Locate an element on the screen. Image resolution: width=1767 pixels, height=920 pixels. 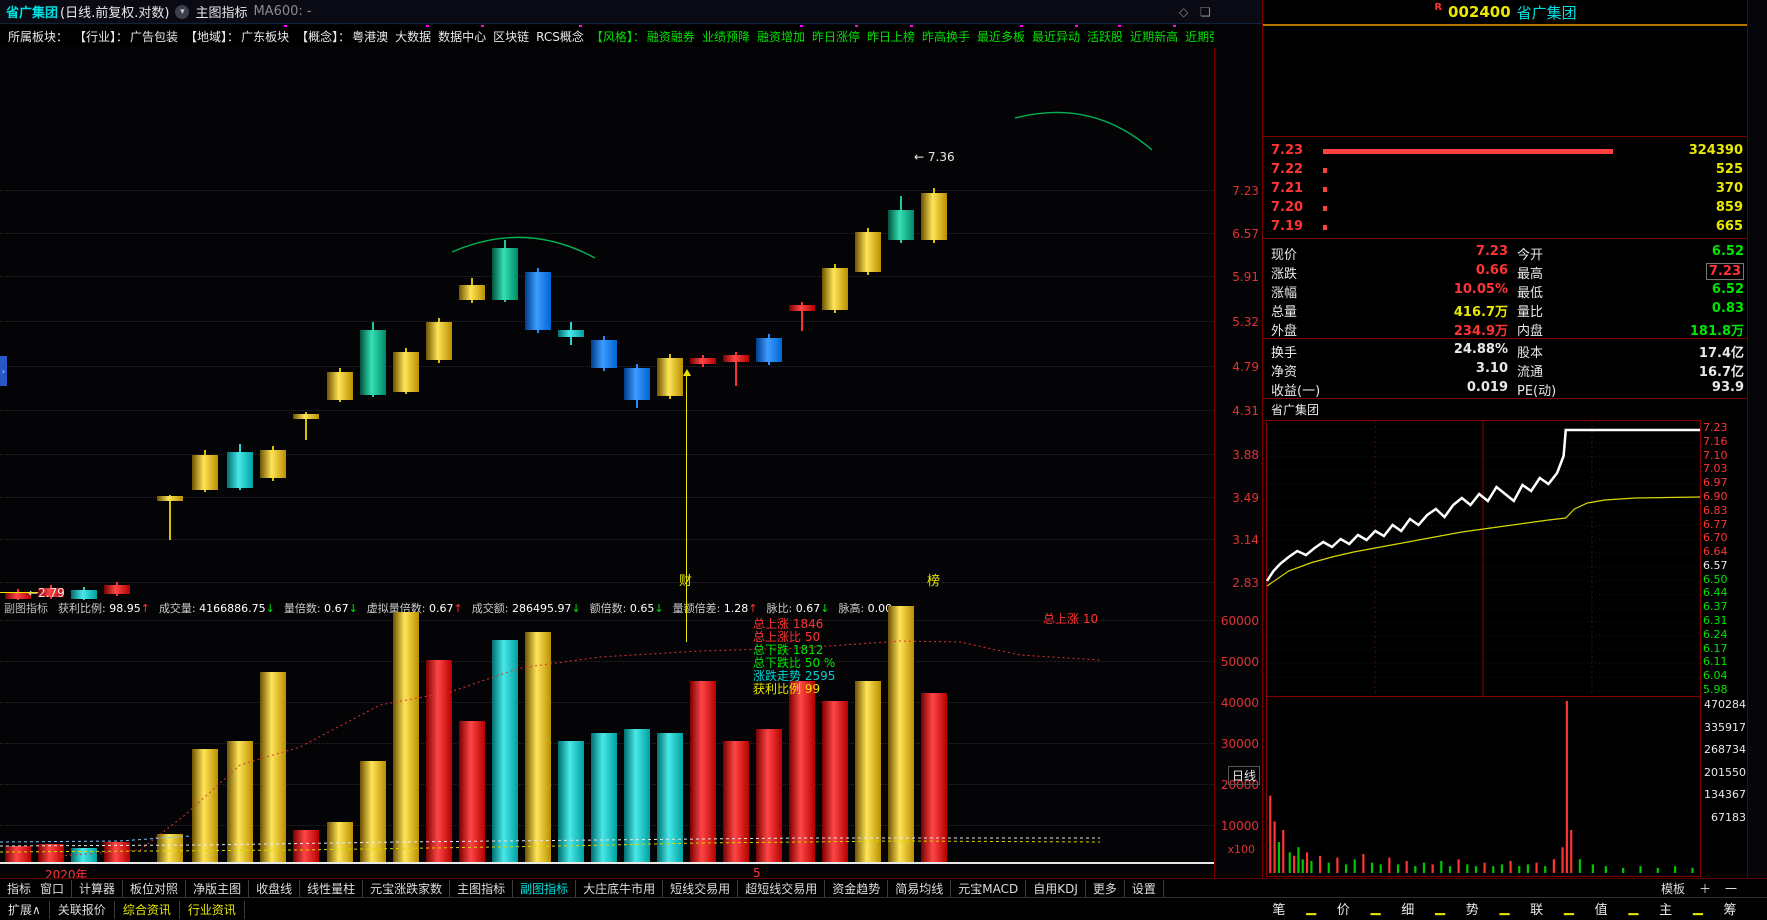
main-indicator-menu: 主图指标 is located at coordinates (221, 13).